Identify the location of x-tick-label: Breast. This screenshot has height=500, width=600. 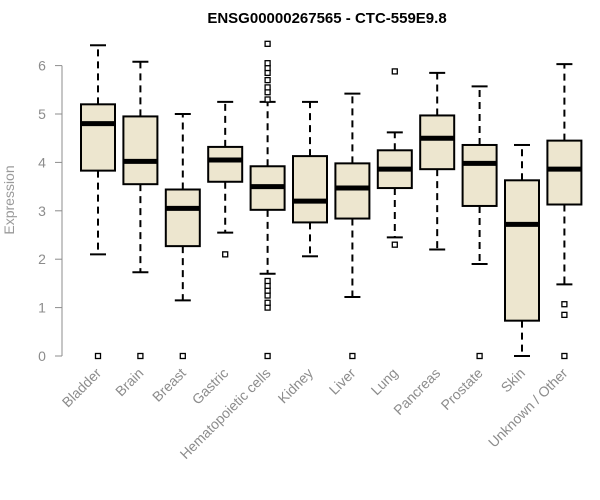
(169, 385).